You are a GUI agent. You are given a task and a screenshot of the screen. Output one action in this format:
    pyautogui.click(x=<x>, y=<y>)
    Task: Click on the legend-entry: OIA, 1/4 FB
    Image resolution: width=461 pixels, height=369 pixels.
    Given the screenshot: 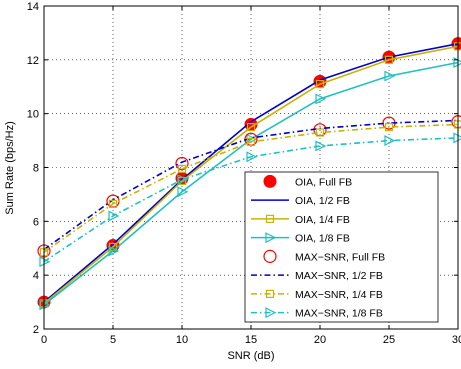 What is the action you would take?
    pyautogui.click(x=300, y=220)
    